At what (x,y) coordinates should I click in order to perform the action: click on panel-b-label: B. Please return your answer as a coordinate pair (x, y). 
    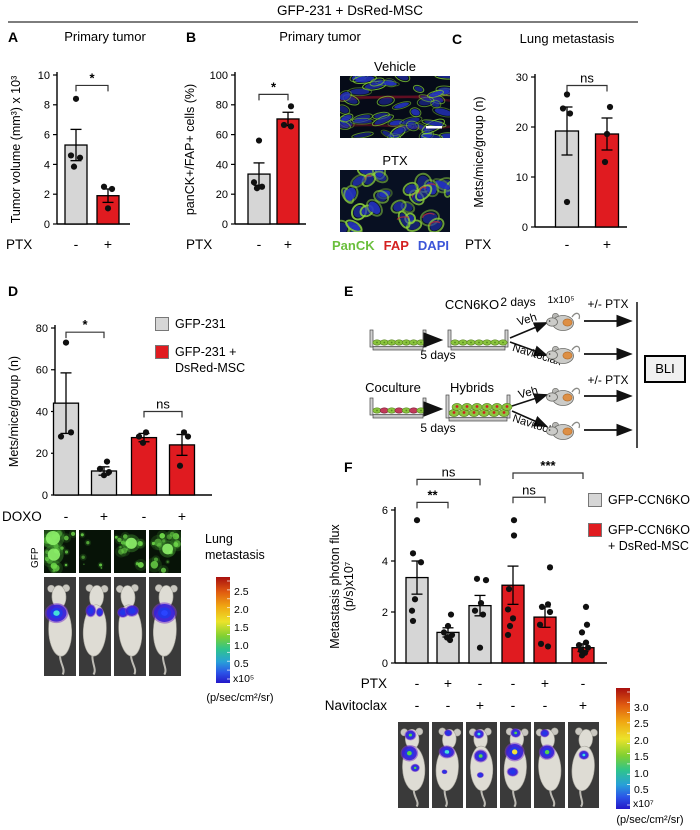
    Looking at the image, I should click on (191, 37).